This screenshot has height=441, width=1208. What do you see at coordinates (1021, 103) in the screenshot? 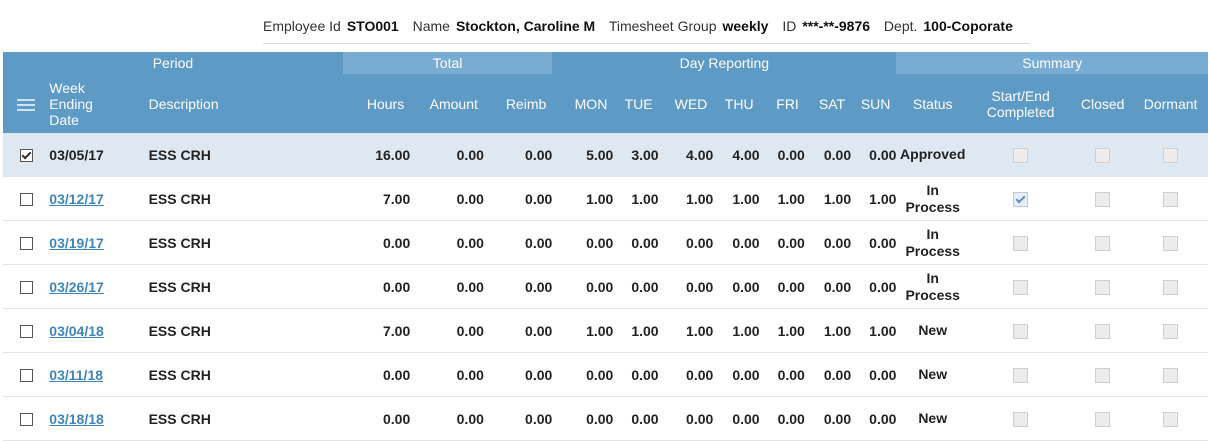
I see `col-start-end-completed: Start/End Completed` at bounding box center [1021, 103].